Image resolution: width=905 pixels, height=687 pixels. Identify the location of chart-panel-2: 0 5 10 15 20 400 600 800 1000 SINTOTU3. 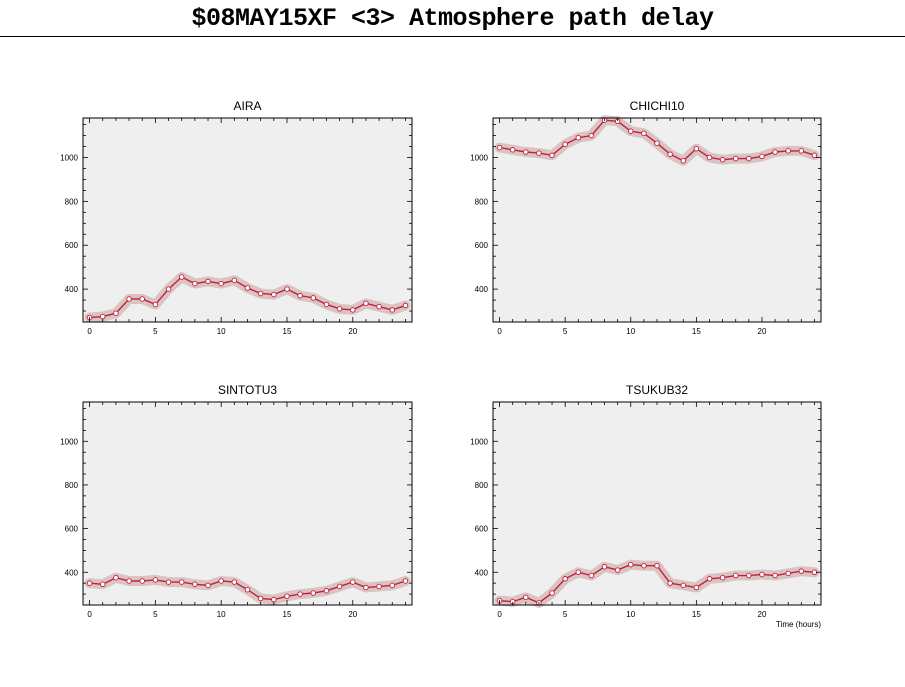
(236, 501).